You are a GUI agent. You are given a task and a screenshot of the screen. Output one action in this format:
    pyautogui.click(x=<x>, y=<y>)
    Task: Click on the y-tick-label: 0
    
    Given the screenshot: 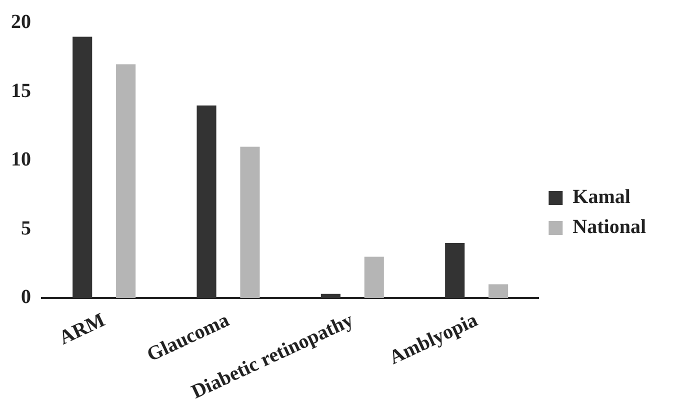 What is the action you would take?
    pyautogui.click(x=26, y=297)
    